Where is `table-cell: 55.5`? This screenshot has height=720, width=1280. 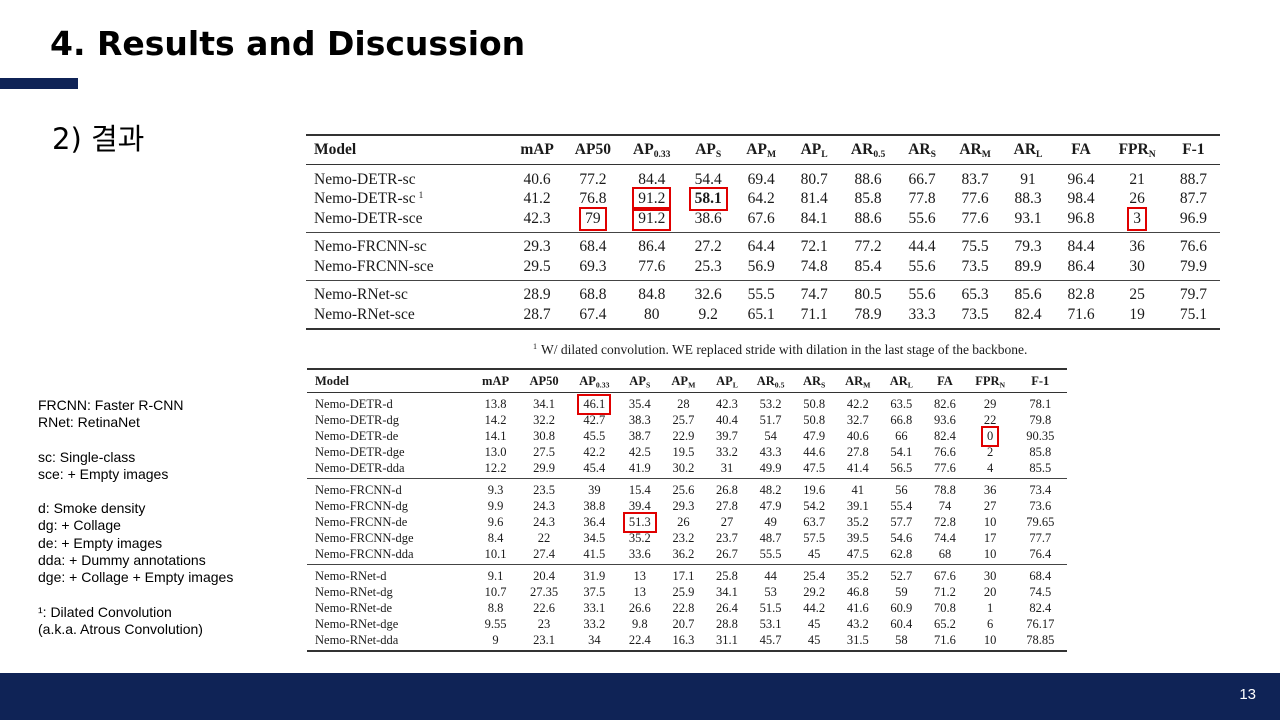 table-cell: 55.5 is located at coordinates (761, 292).